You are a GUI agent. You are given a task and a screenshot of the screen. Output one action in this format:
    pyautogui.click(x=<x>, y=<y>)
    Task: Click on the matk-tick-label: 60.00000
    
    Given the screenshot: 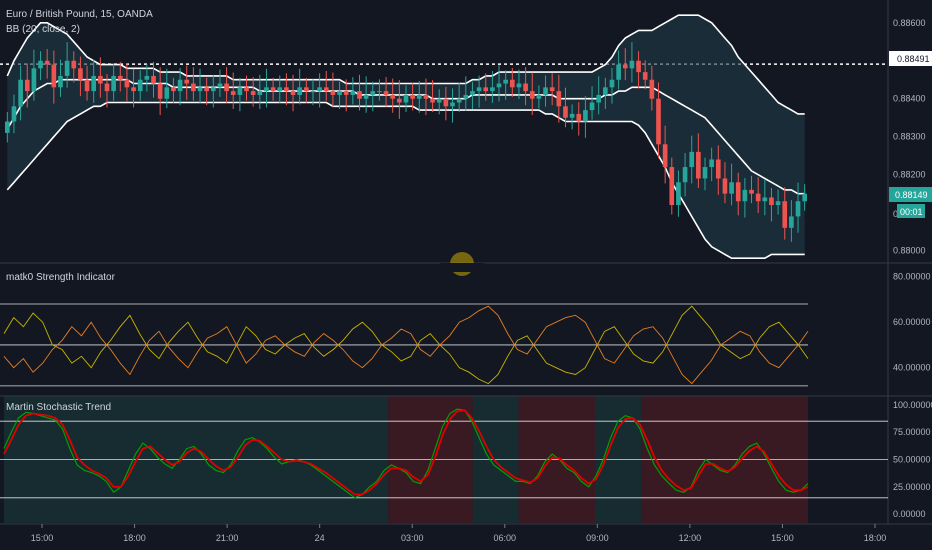 What is the action you would take?
    pyautogui.click(x=912, y=322)
    